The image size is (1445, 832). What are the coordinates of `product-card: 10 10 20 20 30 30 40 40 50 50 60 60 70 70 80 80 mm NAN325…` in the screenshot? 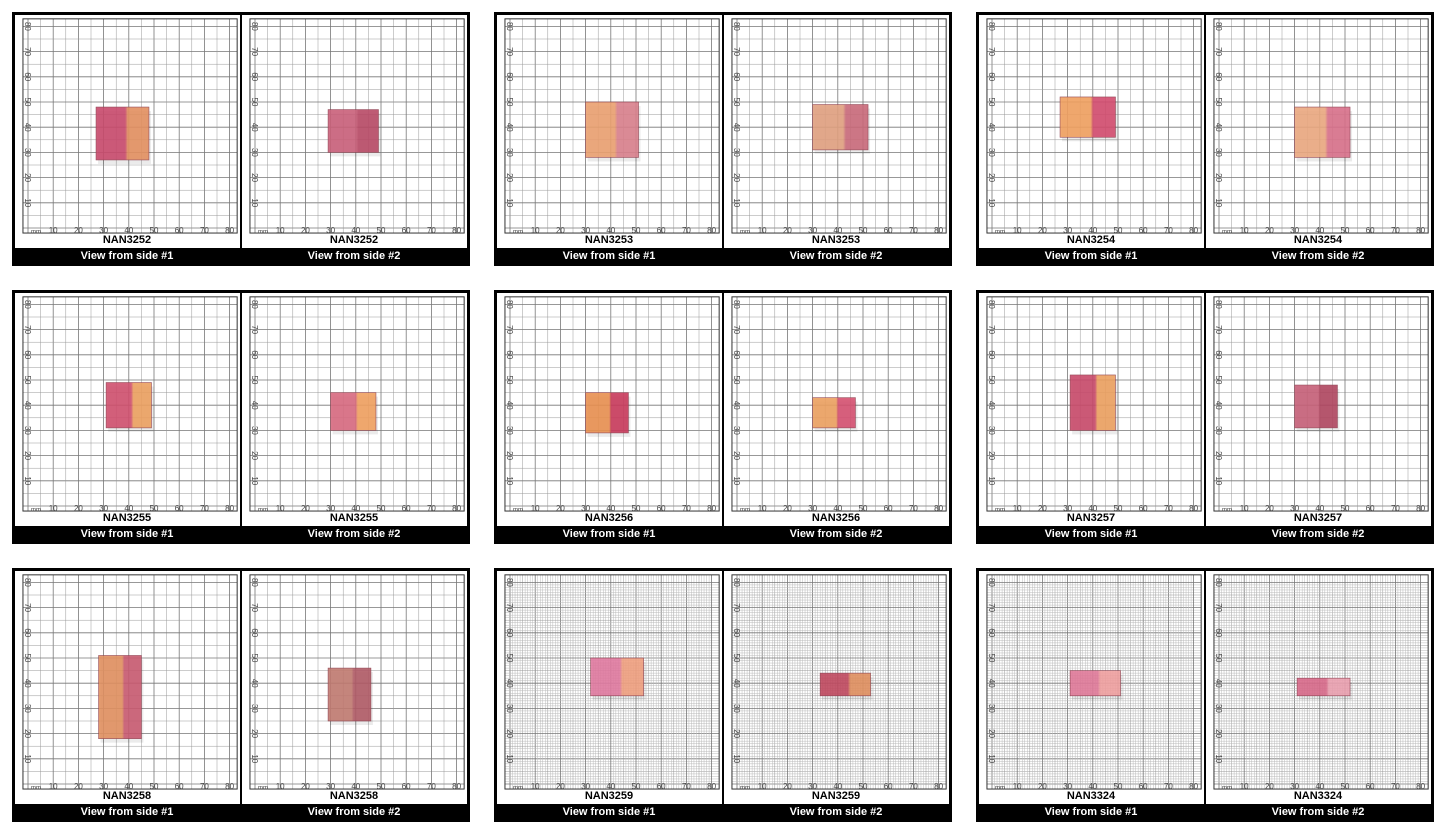 It's located at (241, 139).